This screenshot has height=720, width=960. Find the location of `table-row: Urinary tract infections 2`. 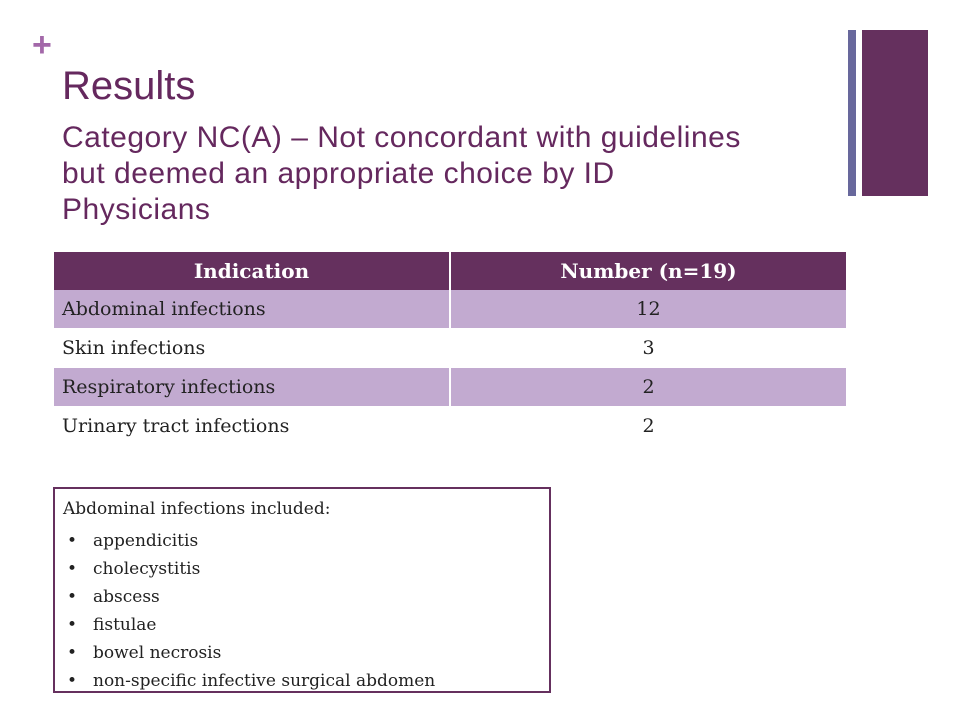

table-row: Urinary tract infections 2 is located at coordinates (450, 425).